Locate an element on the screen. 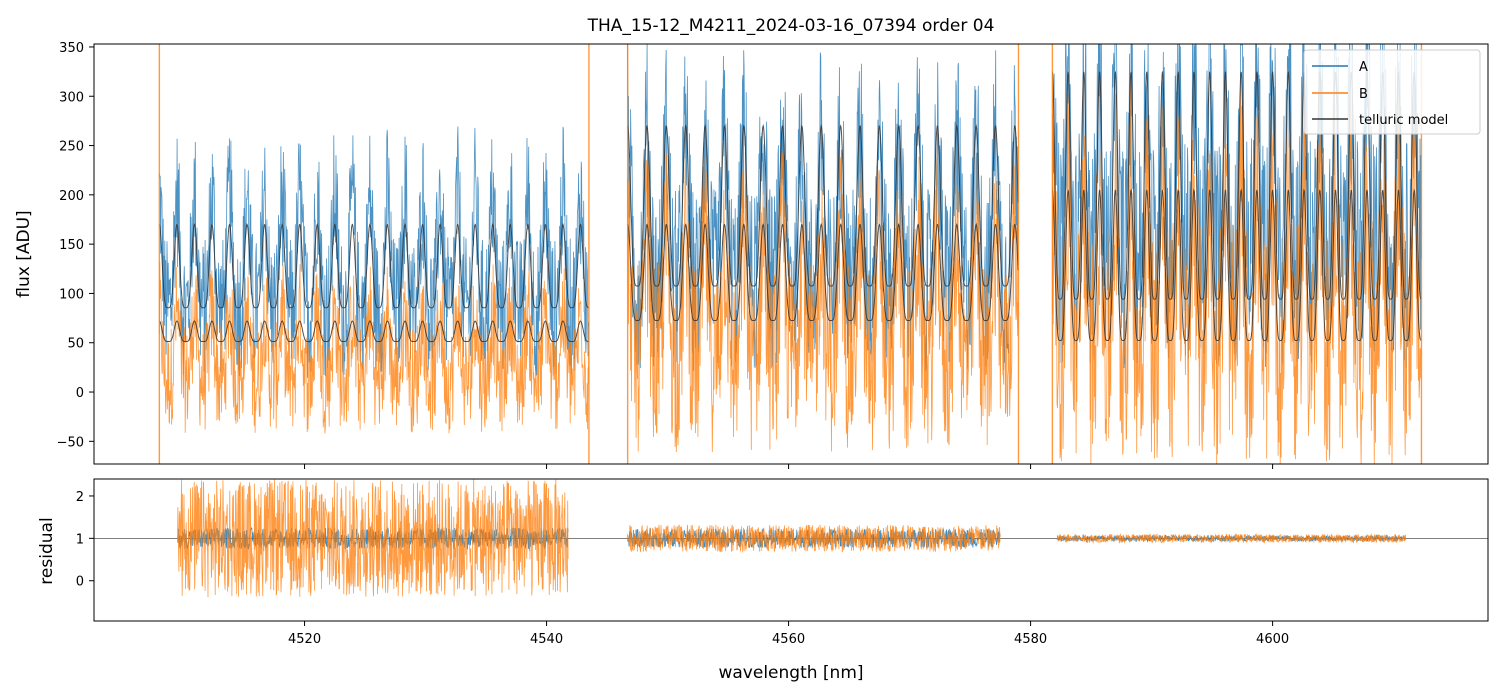  legend-box is located at coordinates (1392, 92).